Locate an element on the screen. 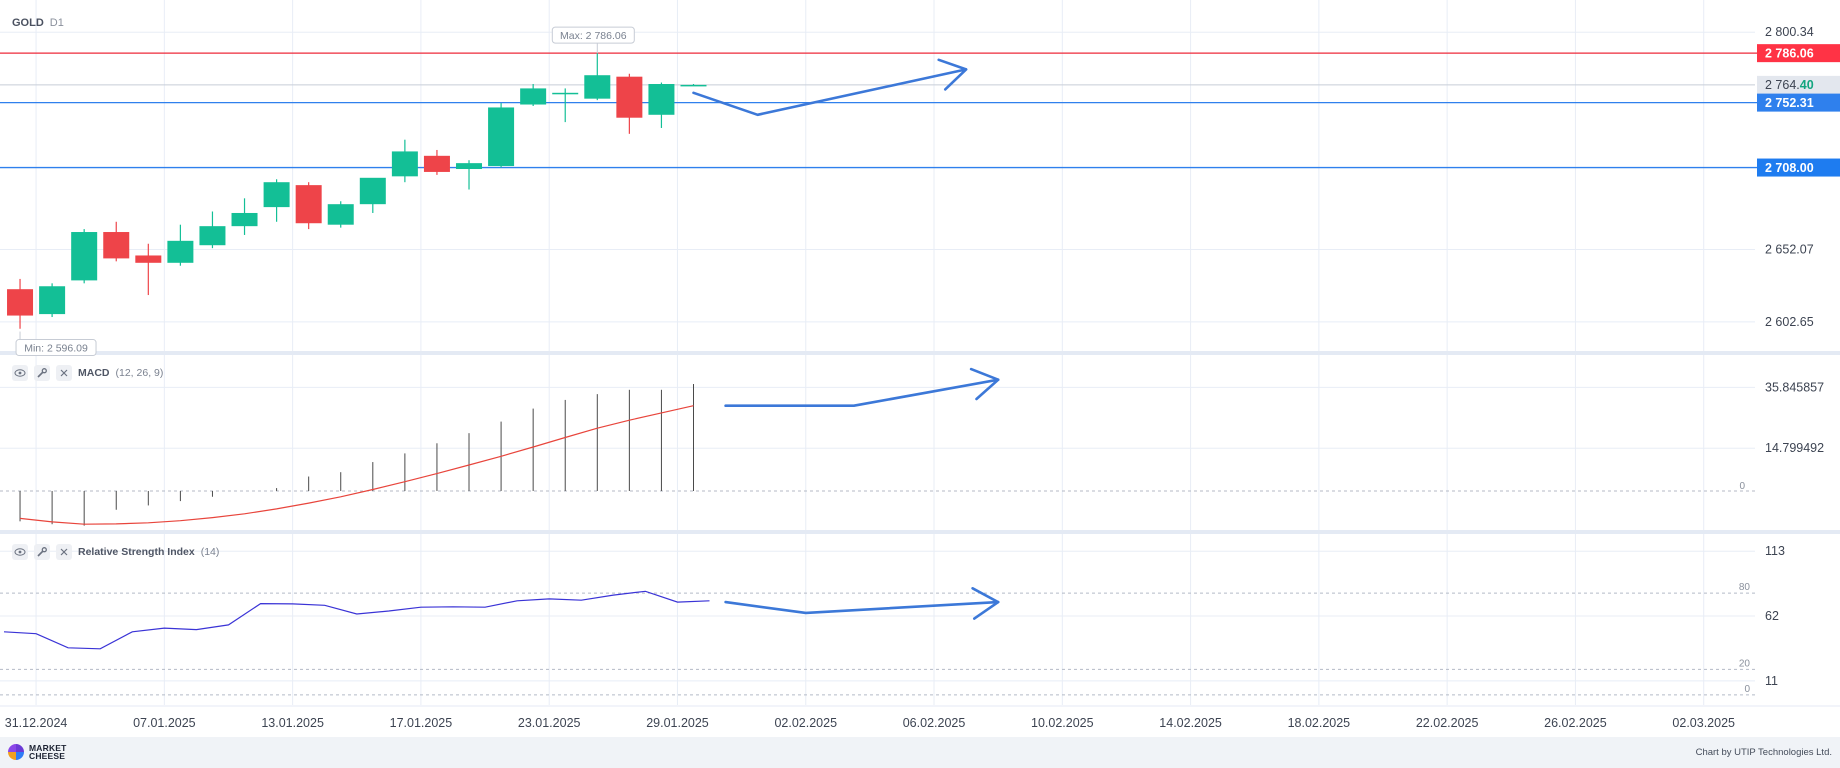 This screenshot has width=1840, height=768. logo-icon is located at coordinates (16, 752).